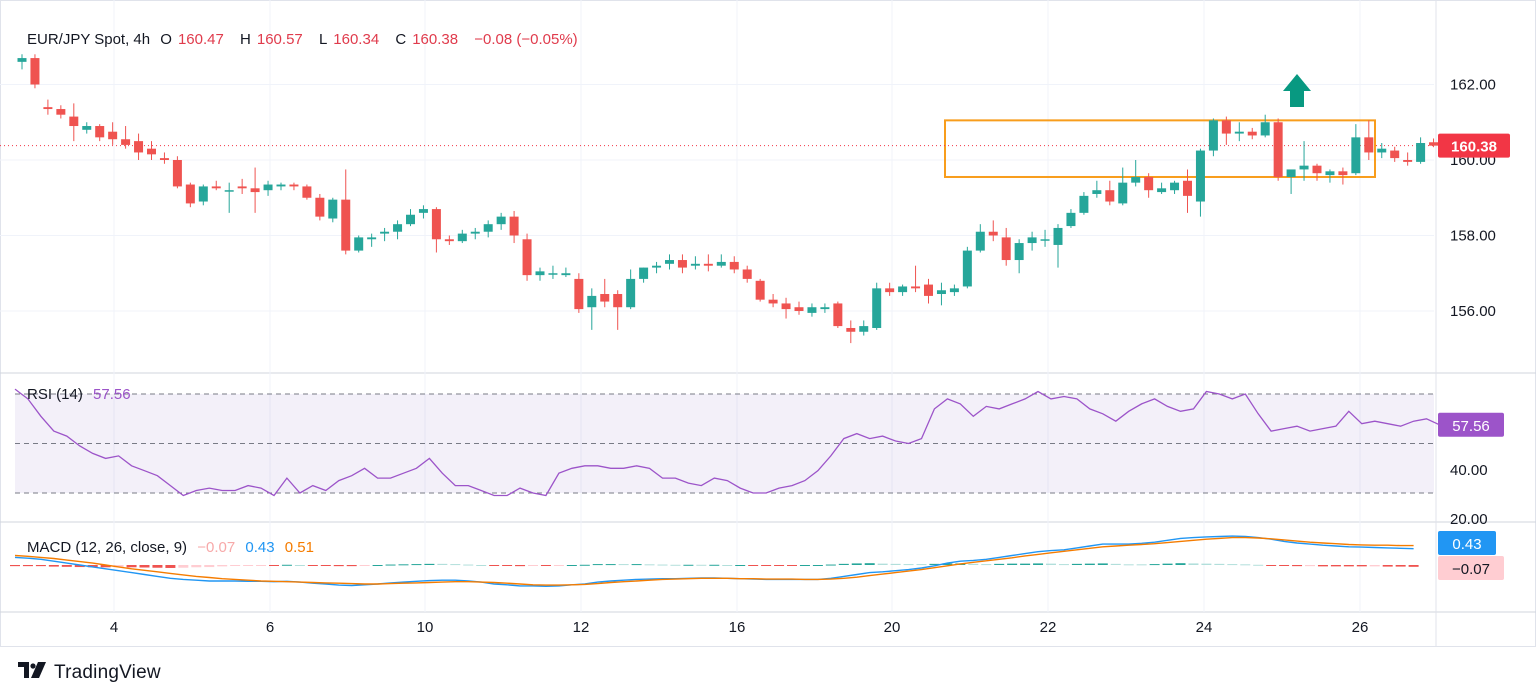 Image resolution: width=1536 pixels, height=700 pixels. What do you see at coordinates (89, 39) in the screenshot?
I see `symbol-label: EUR/JPY Spot, 4h` at bounding box center [89, 39].